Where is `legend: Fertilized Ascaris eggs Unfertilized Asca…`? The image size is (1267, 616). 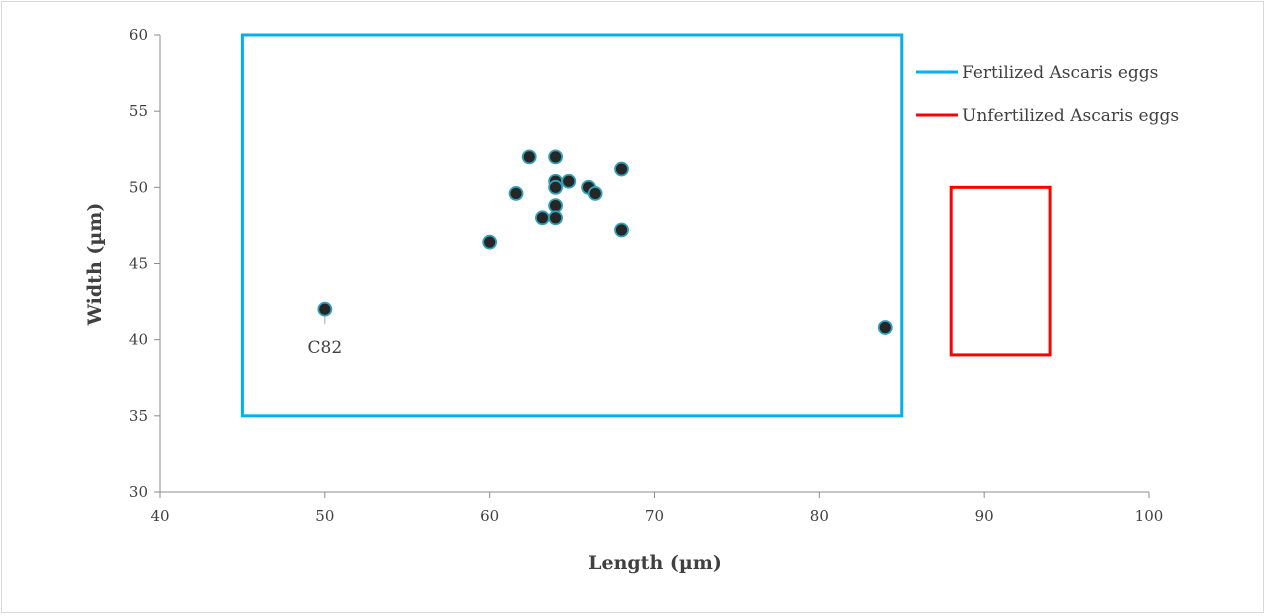 legend: Fertilized Ascaris eggs Unfertilized Asca… is located at coordinates (1047, 94).